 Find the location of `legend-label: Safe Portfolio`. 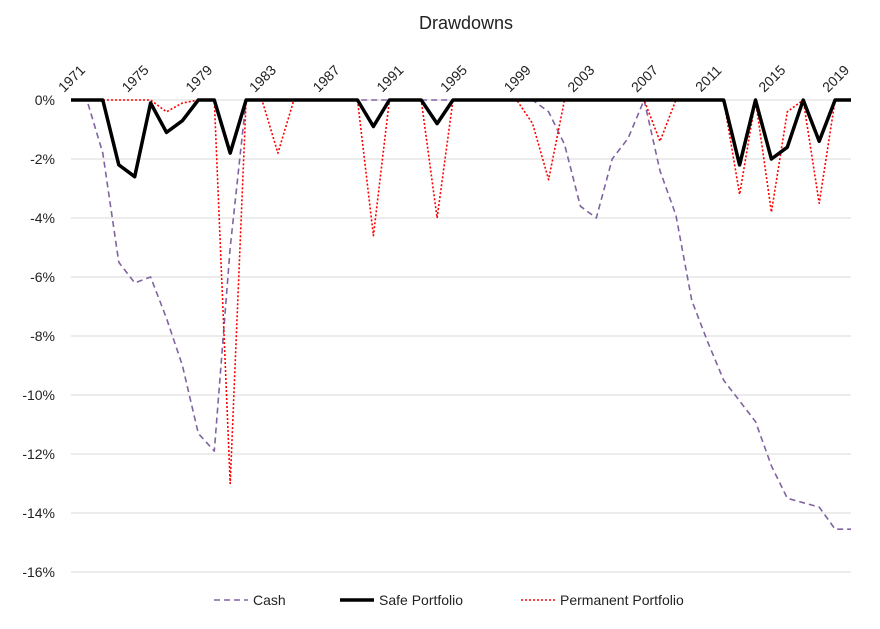

legend-label: Safe Portfolio is located at coordinates (421, 600).